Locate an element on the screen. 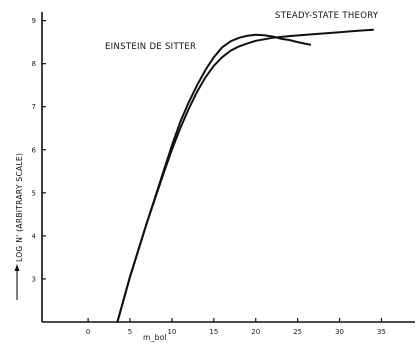 This screenshot has height=346, width=417. y-tick-label: 3 is located at coordinates (34, 279).